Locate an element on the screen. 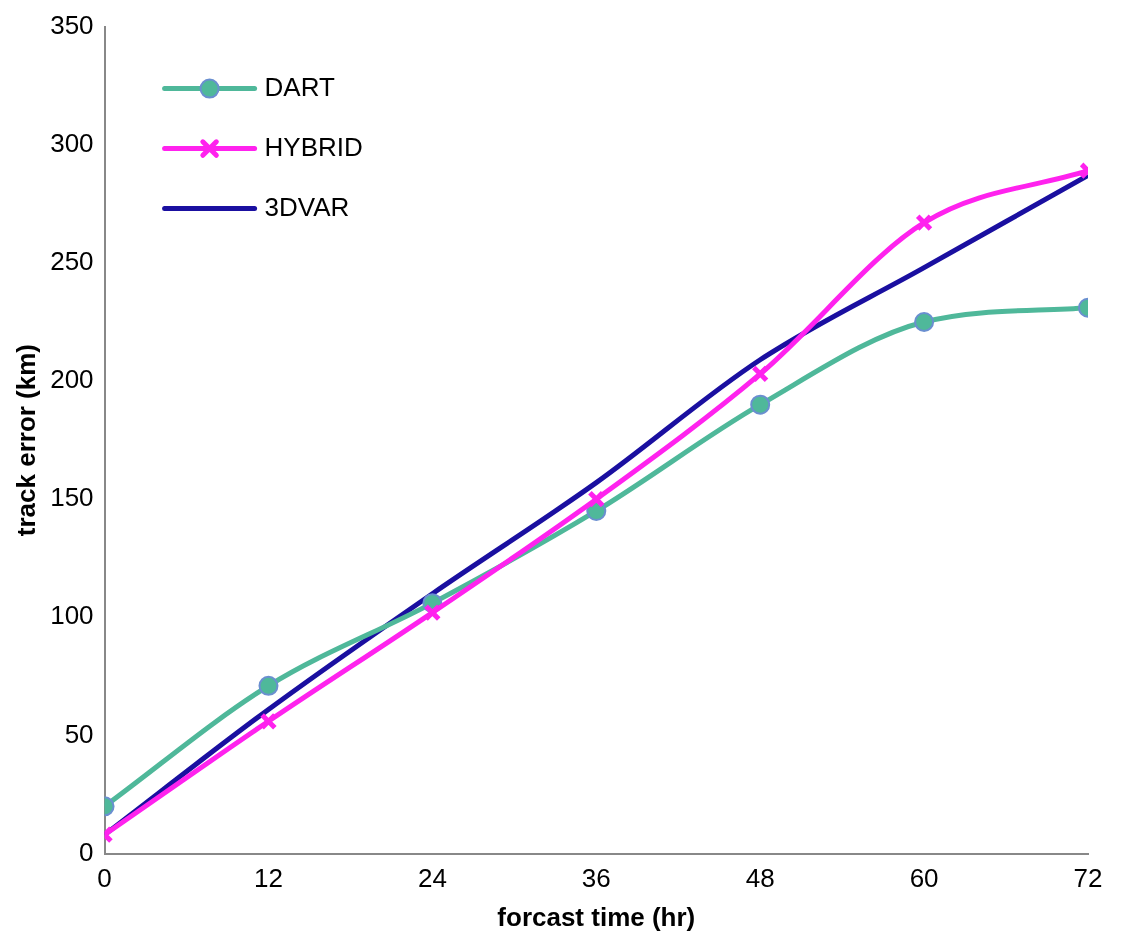  legend-label: DART is located at coordinates (299, 86).